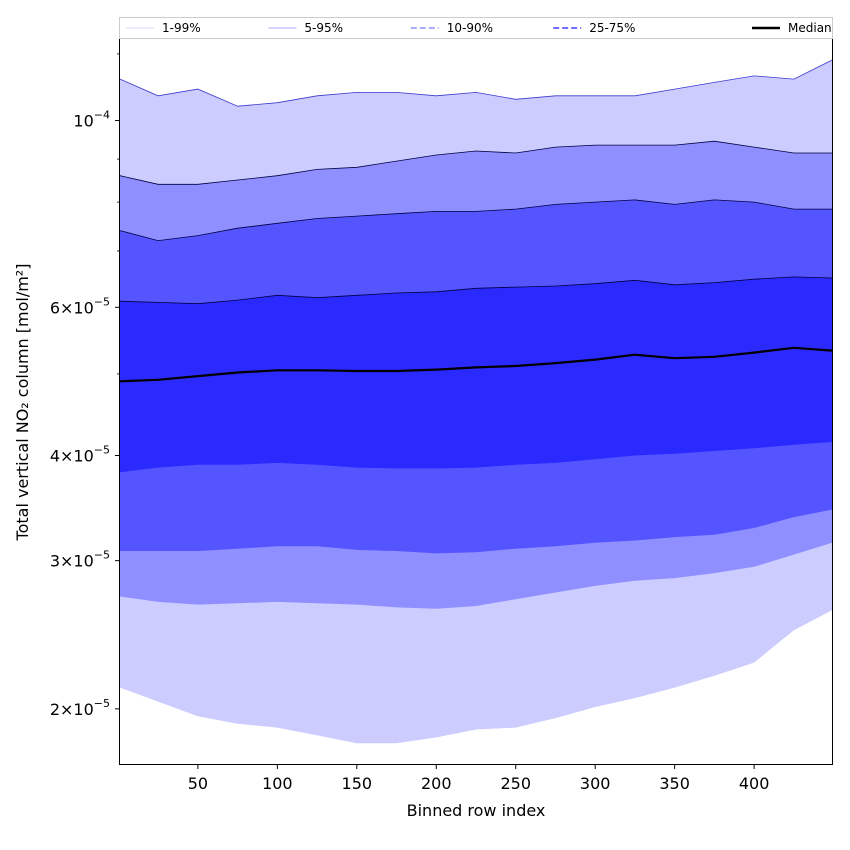  Describe the element at coordinates (80, 455) in the screenshot. I see `y-tick-label: 4×10⁻⁵` at that location.